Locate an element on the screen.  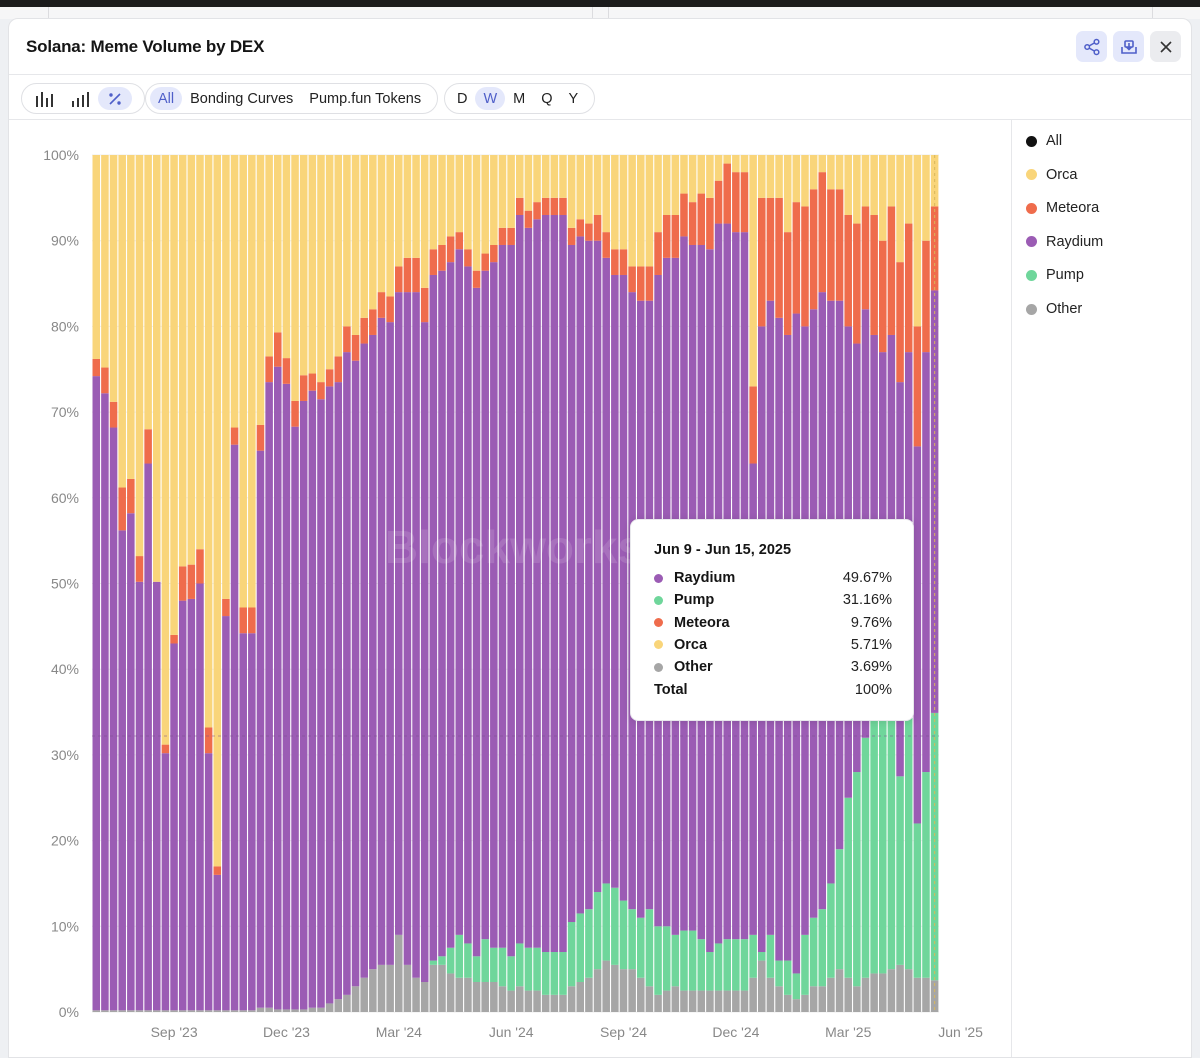
legend-item-meteora: Meteora is located at coordinates (1062, 208).